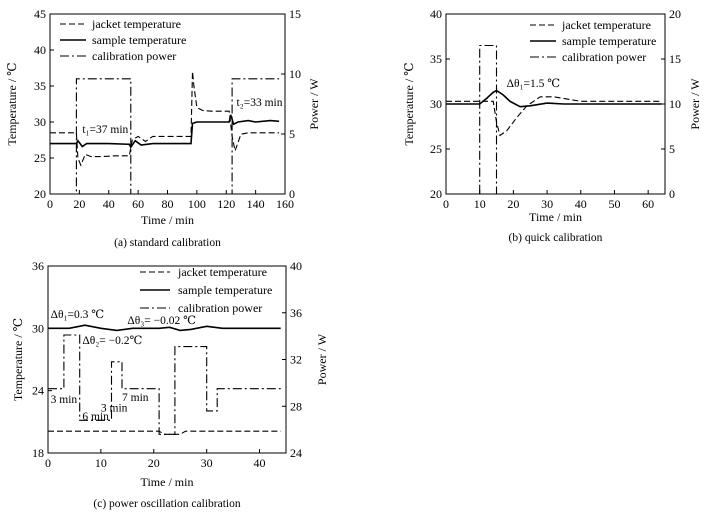  I want to click on y-tick-label: 18, so click(38, 453).